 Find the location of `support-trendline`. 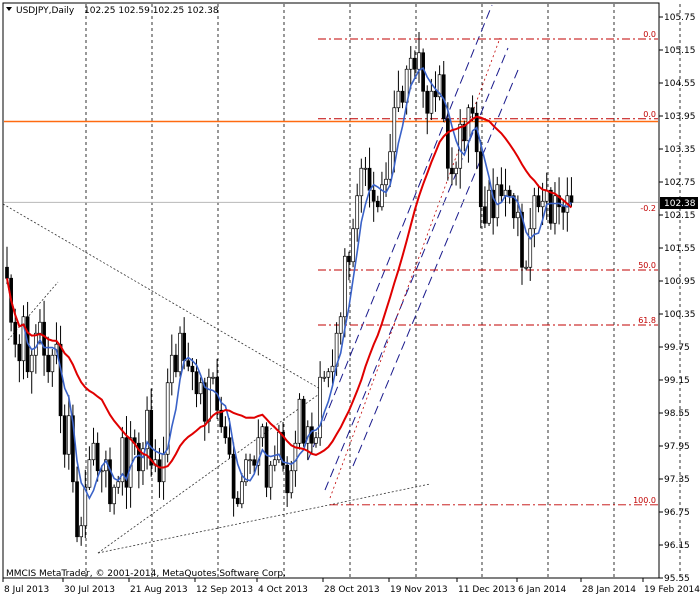

support-trendline is located at coordinates (264, 518).